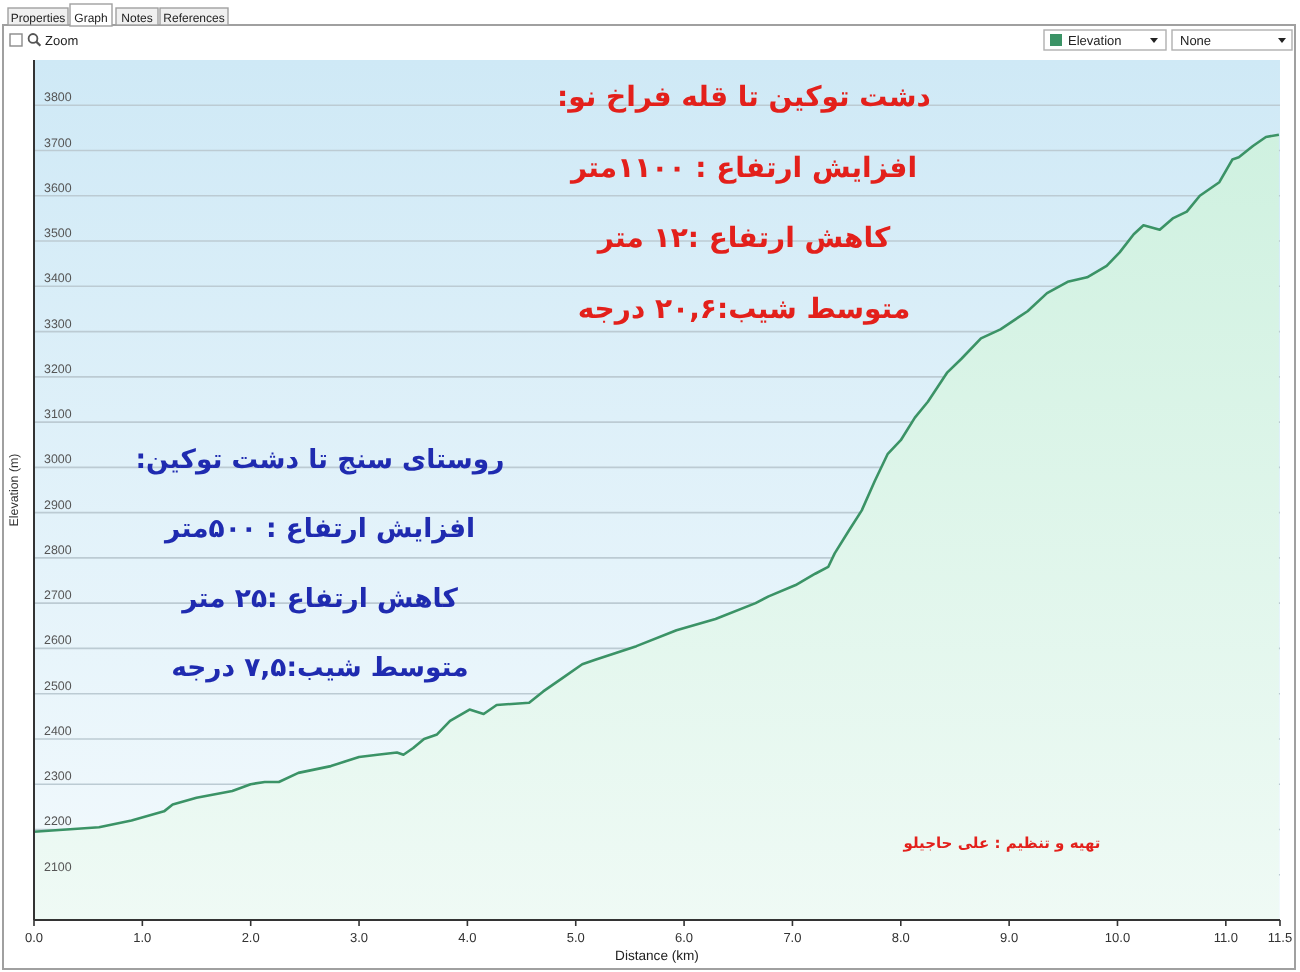 Image resolution: width=1300 pixels, height=972 pixels. I want to click on annotation: افزایش ارتفاع : ۵۰۰متر, so click(319, 530).